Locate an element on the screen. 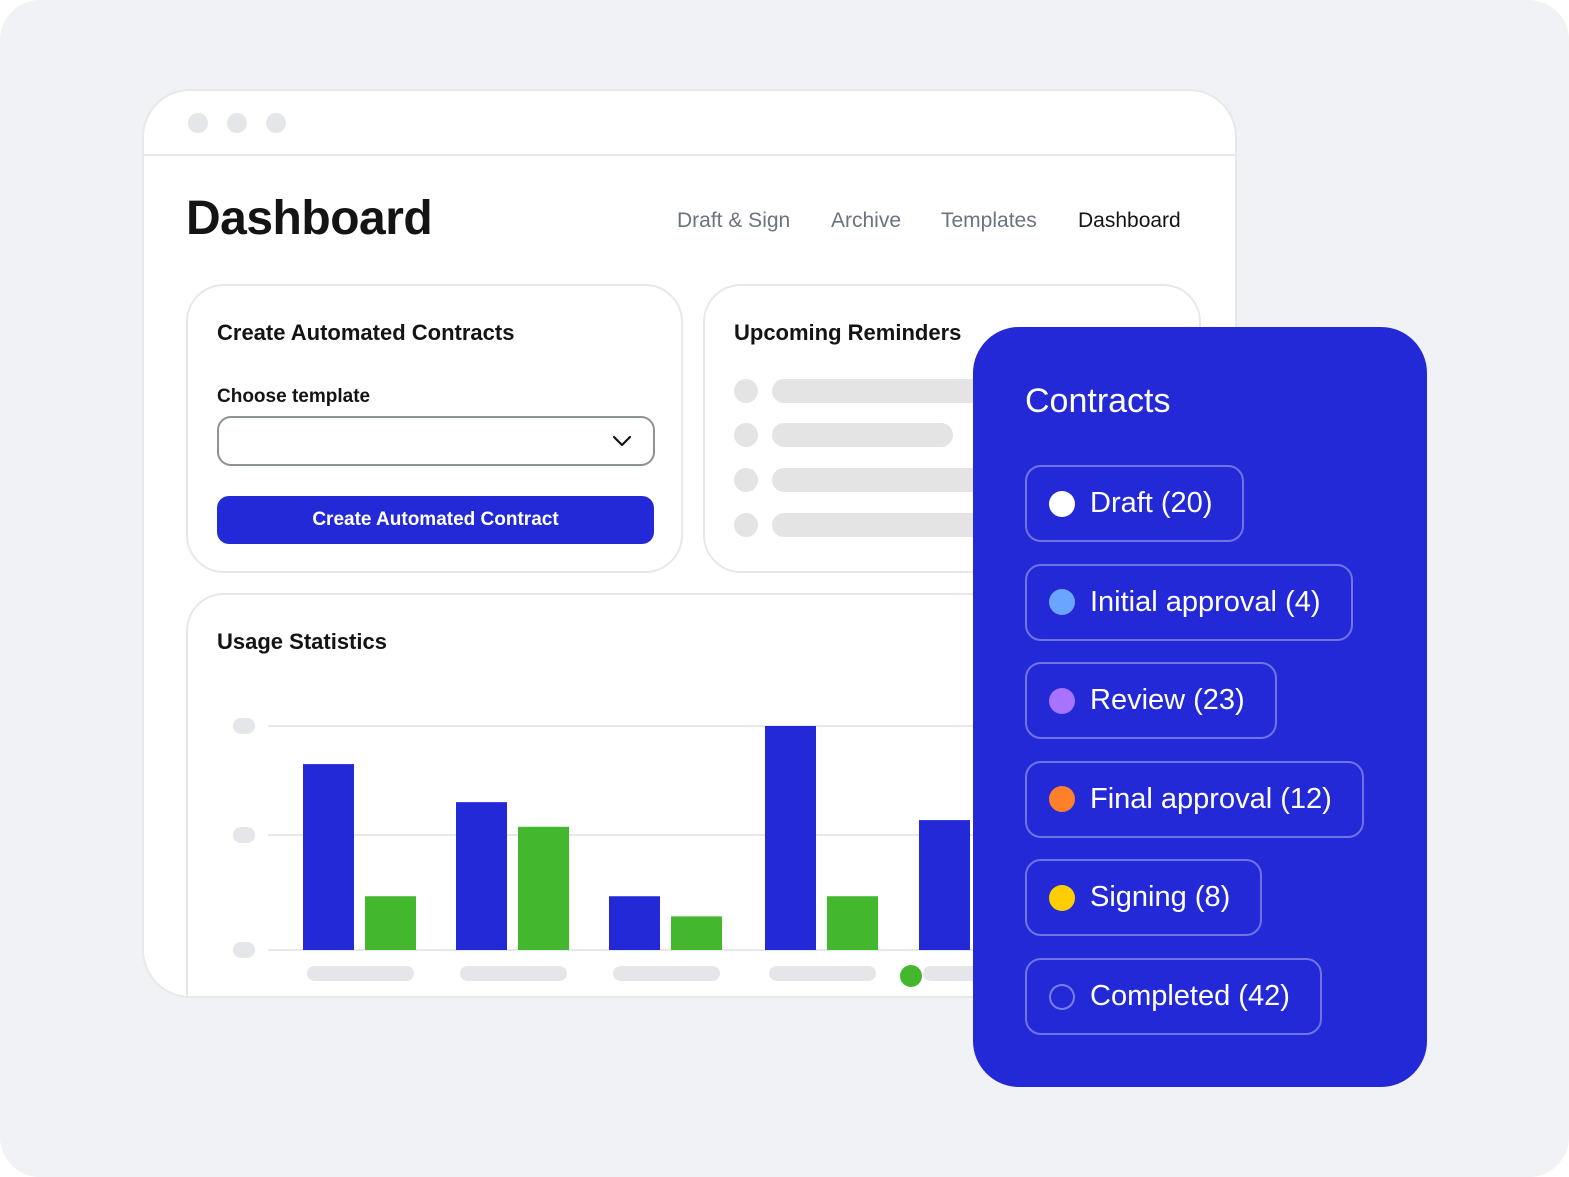 This screenshot has height=1177, width=1569. window-minimize-dot is located at coordinates (237, 123).